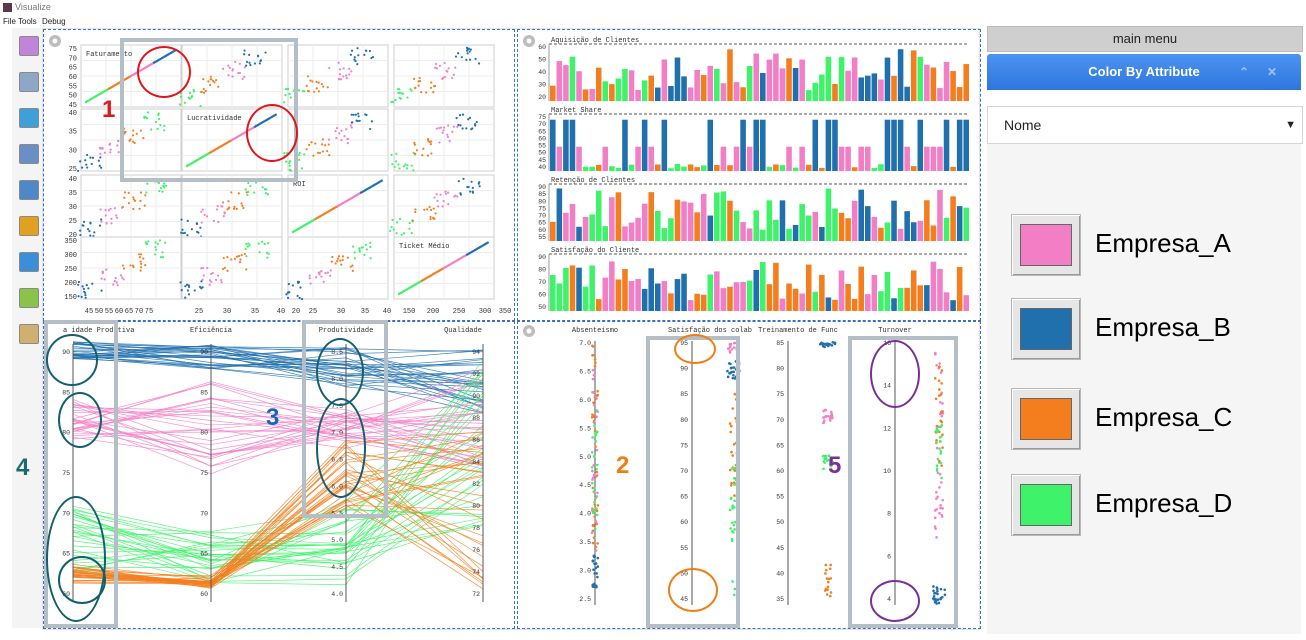 The width and height of the screenshot is (1306, 640). I want to click on main-menu-button: main menu, so click(1145, 39).